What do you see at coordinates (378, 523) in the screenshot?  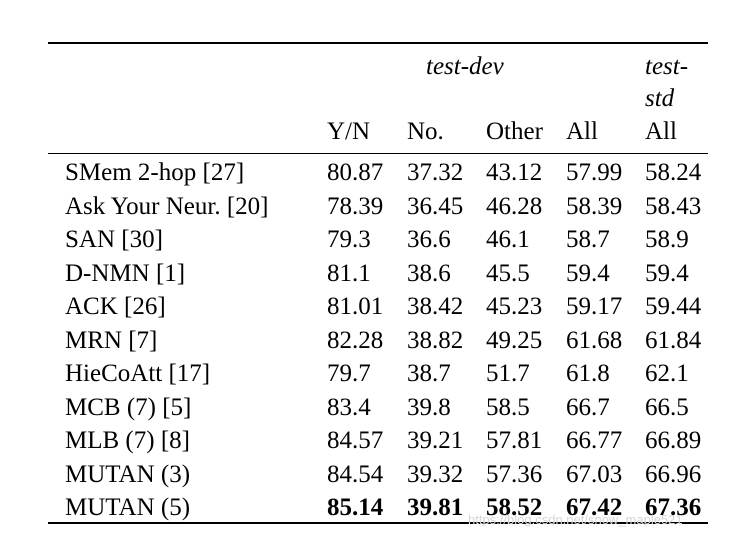 I see `bottom-rule` at bounding box center [378, 523].